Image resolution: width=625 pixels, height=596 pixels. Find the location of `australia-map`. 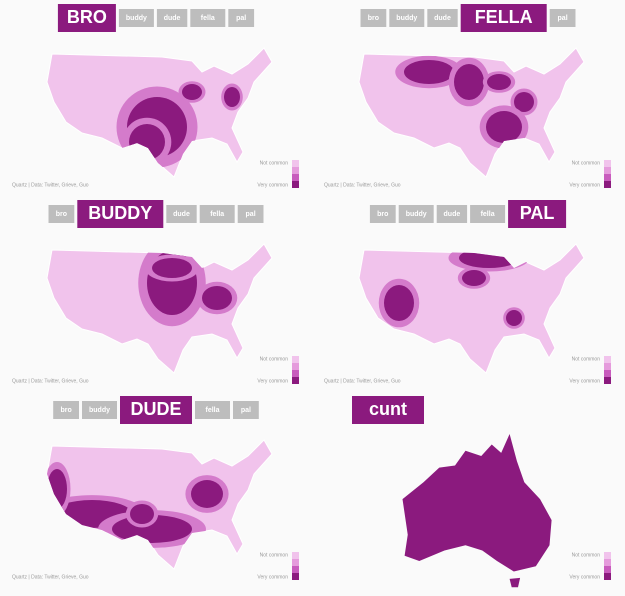

australia-map is located at coordinates (477, 511).